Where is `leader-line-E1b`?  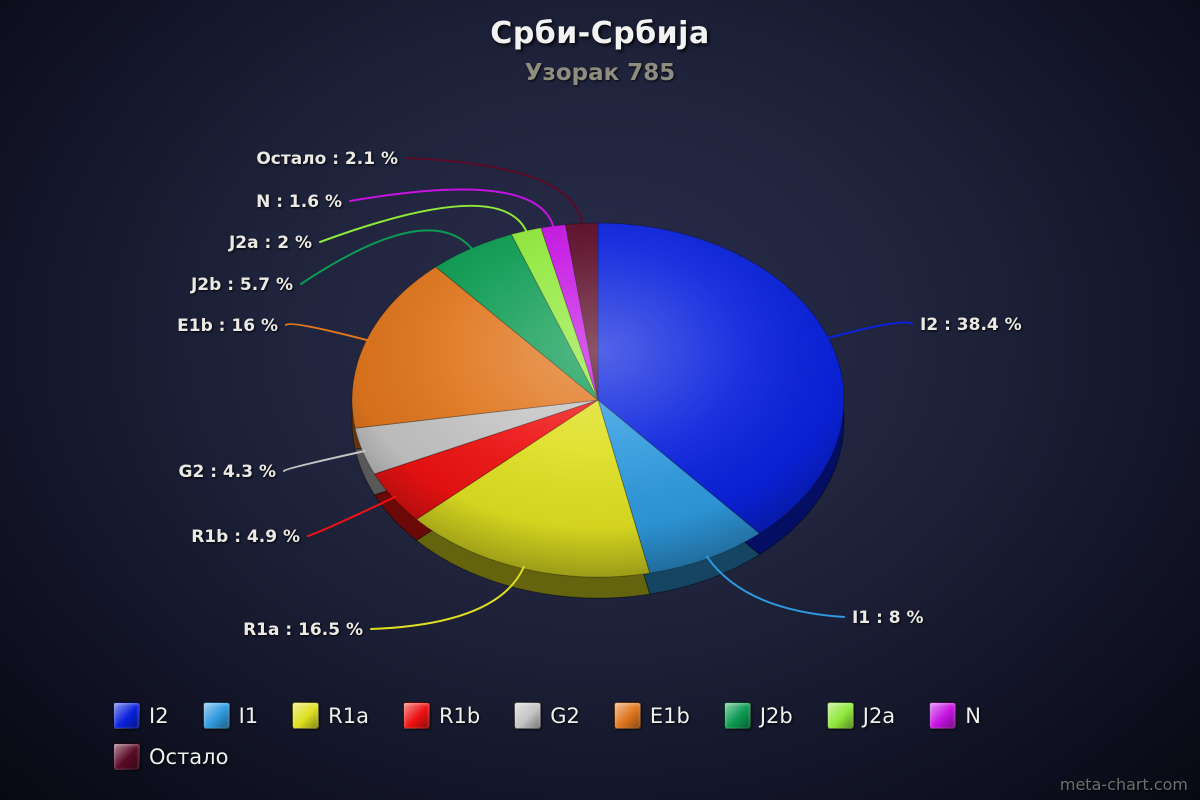 leader-line-E1b is located at coordinates (327, 332).